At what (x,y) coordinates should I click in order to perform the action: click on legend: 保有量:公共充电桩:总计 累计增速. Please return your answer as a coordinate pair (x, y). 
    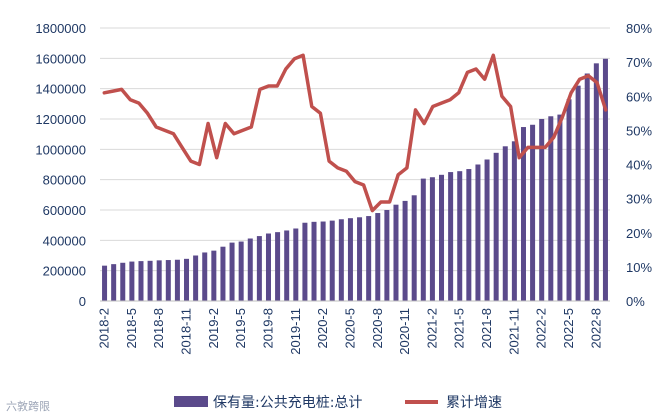
    Looking at the image, I should click on (338, 402).